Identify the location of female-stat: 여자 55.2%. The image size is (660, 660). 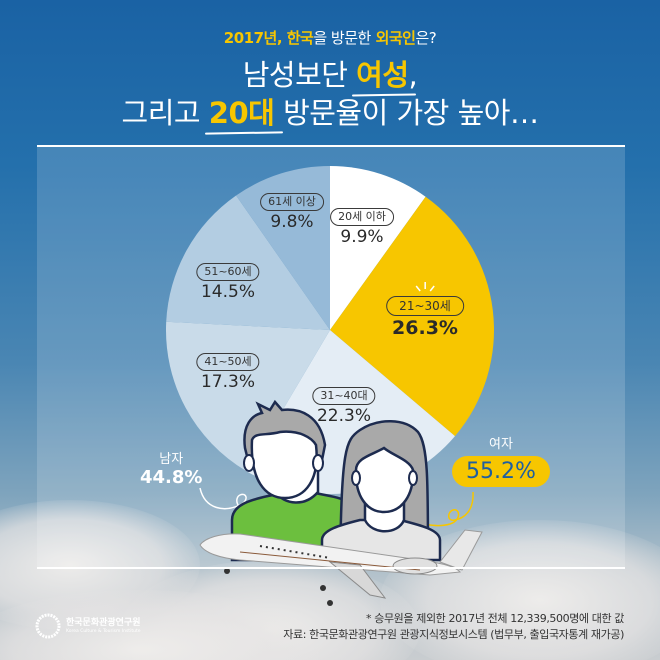
(501, 460).